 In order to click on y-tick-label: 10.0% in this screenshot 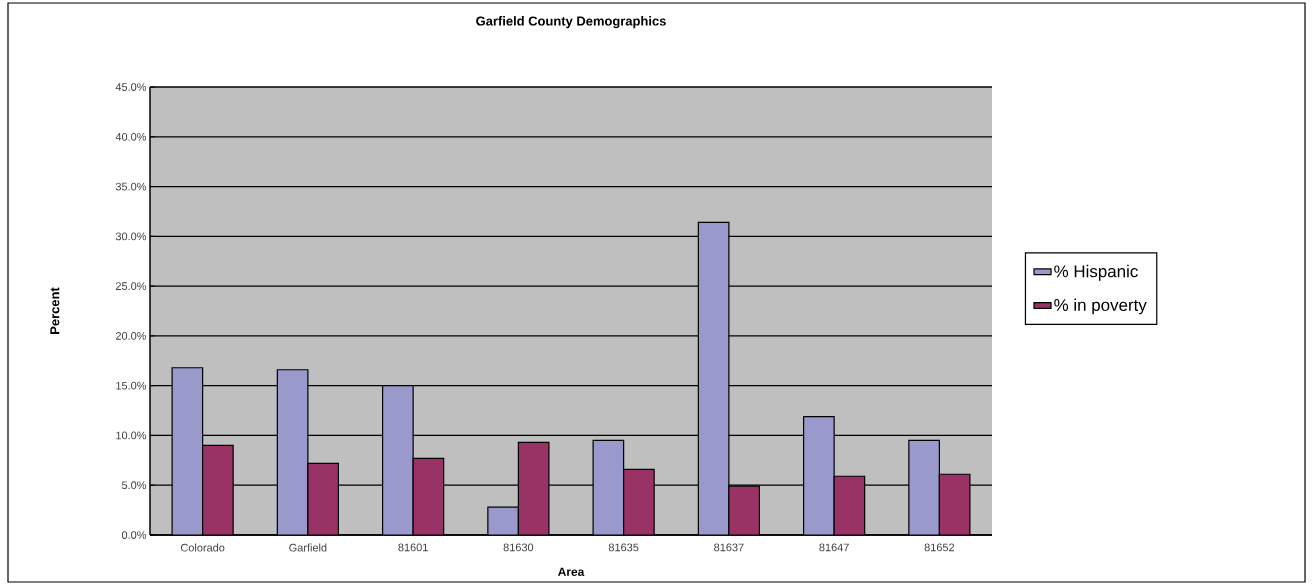, I will do `click(131, 435)`.